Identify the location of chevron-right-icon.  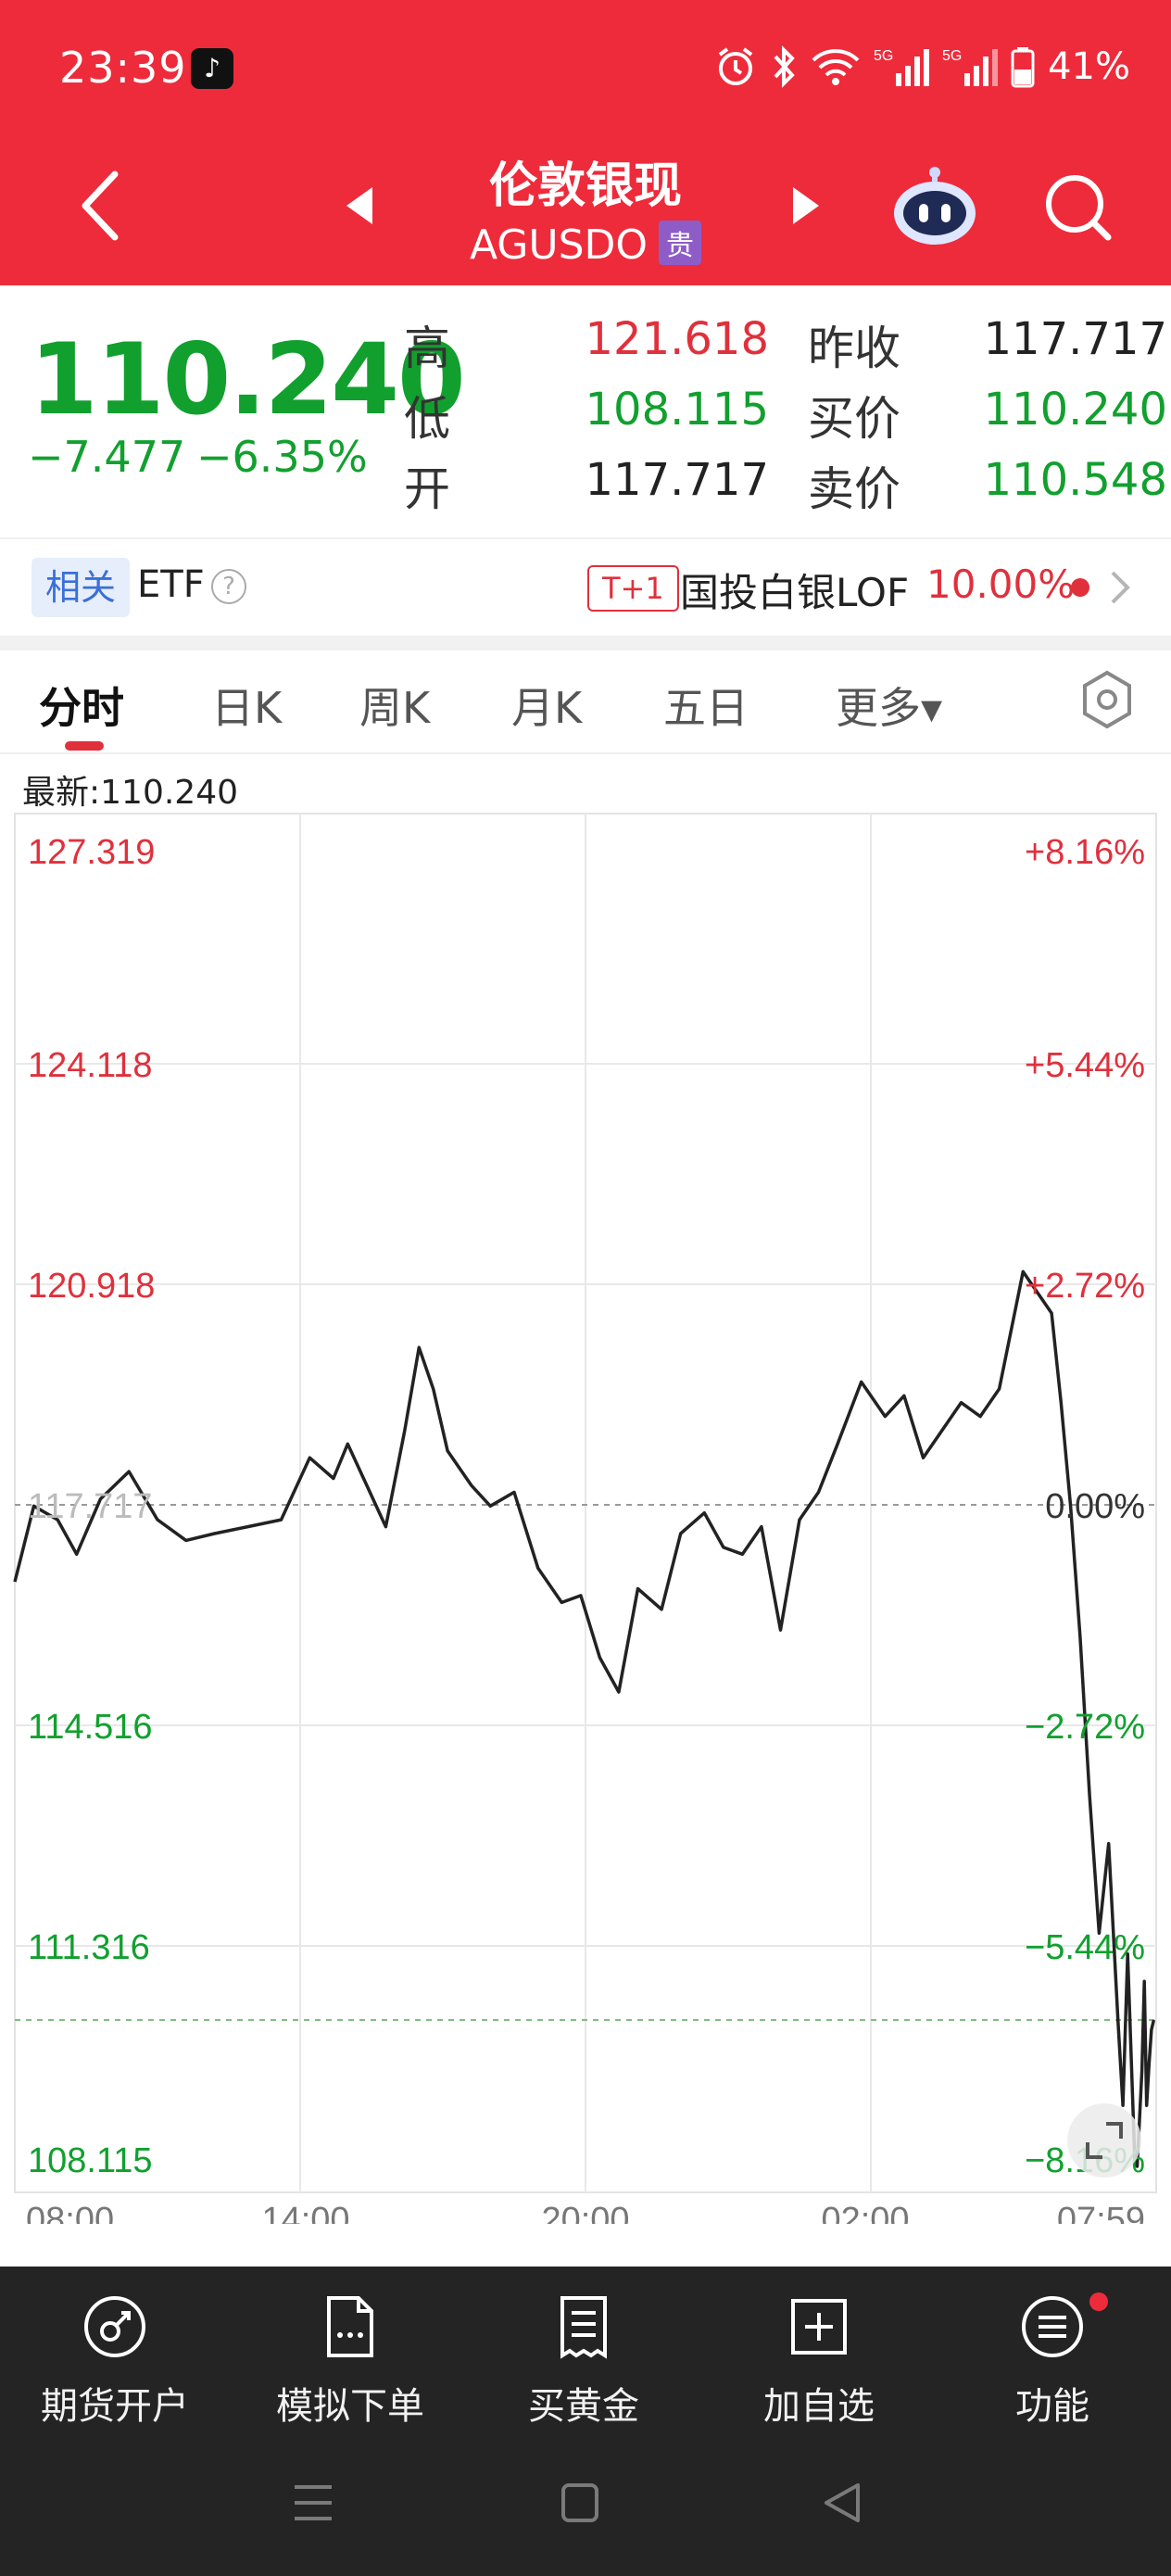
(1120, 589).